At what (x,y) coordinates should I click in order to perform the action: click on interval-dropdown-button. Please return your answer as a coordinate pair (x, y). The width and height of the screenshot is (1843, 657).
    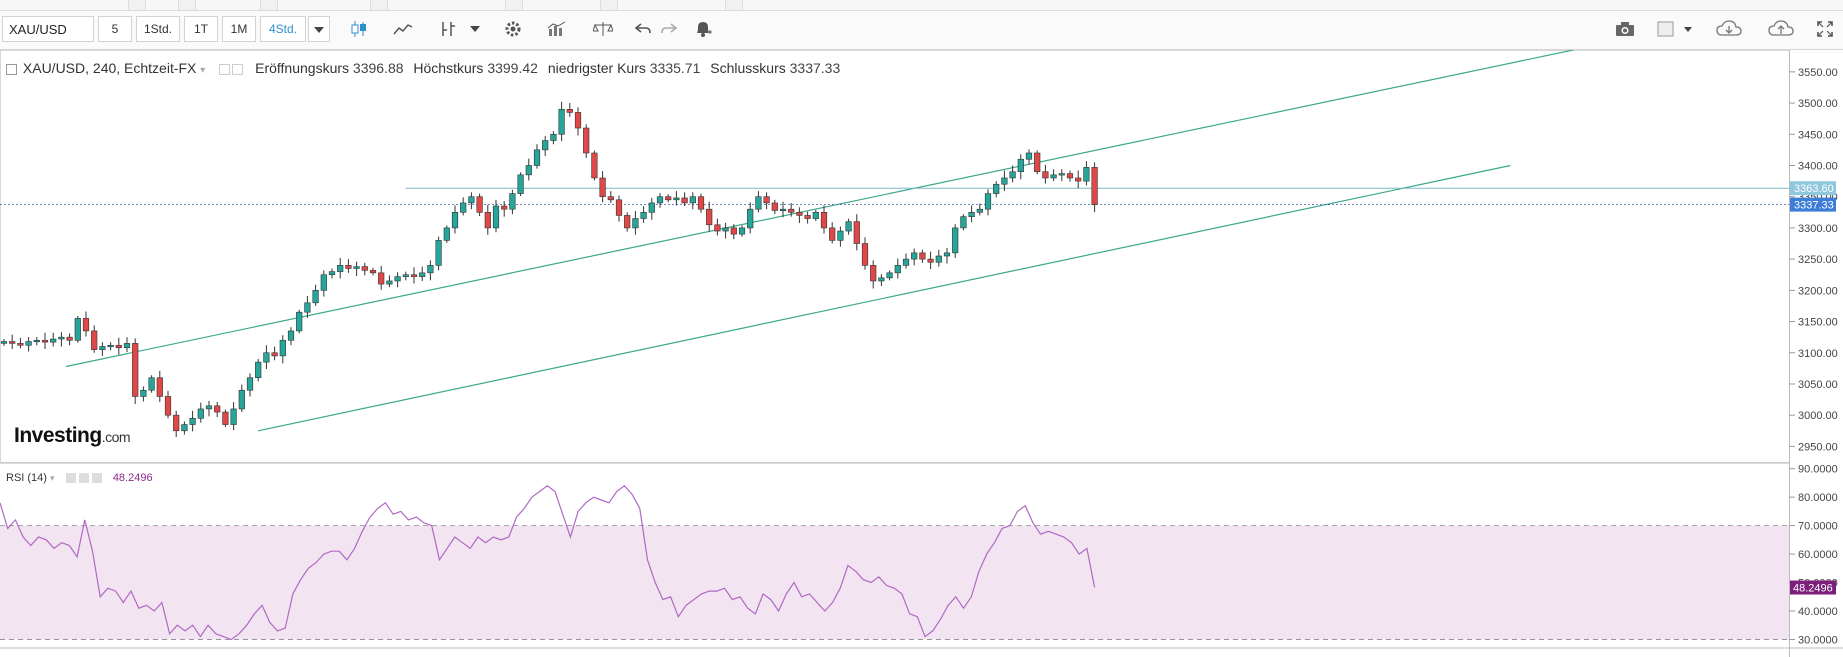
    Looking at the image, I should click on (319, 29).